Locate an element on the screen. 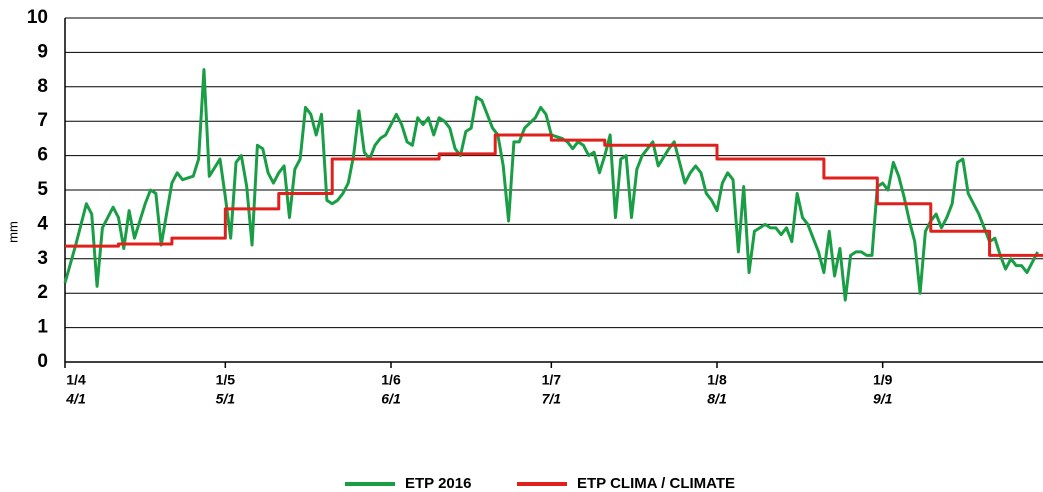 The width and height of the screenshot is (1043, 492). legend-label: ETP 2016 is located at coordinates (438, 483).